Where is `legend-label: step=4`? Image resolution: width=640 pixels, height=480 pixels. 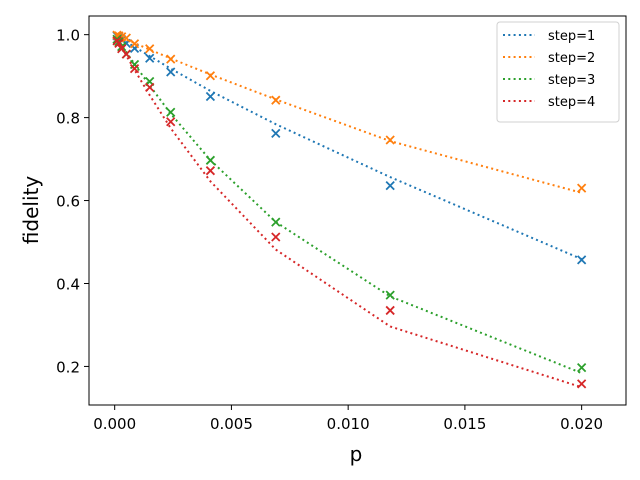
legend-label: step=4 is located at coordinates (571, 102).